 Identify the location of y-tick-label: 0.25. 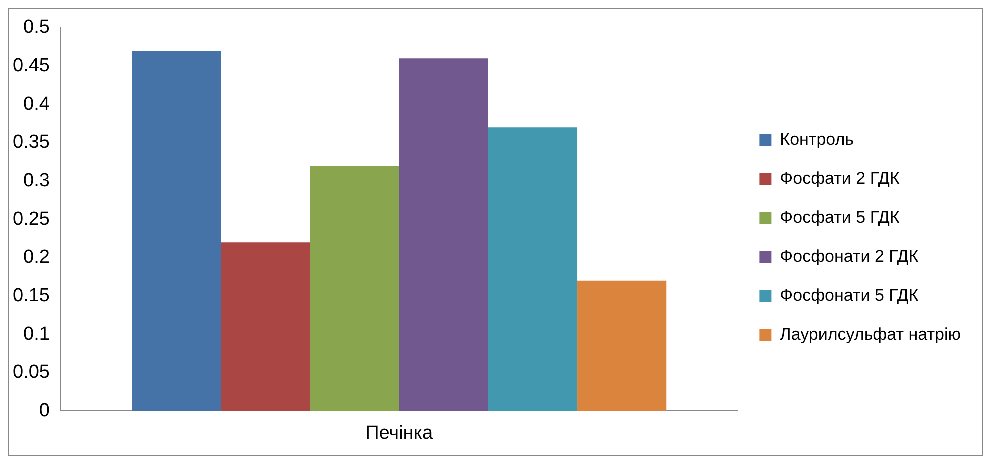
(31, 219).